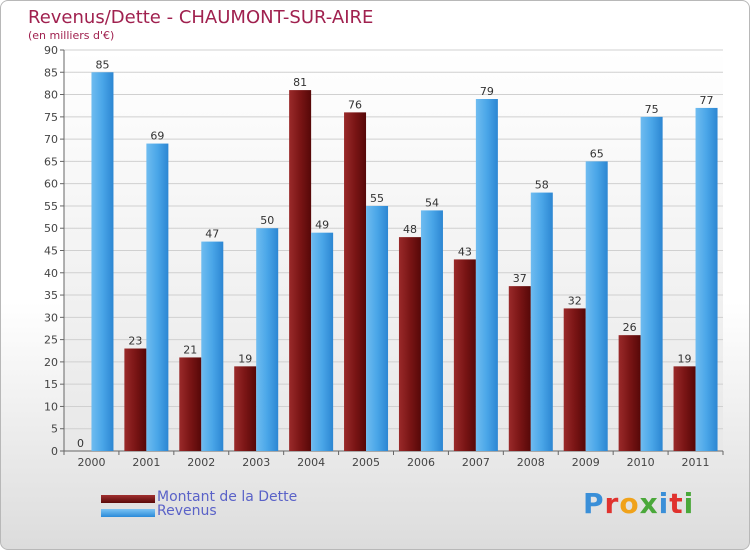 The height and width of the screenshot is (550, 750). Describe the element at coordinates (629, 503) in the screenshot. I see `logo-letter: o` at that location.